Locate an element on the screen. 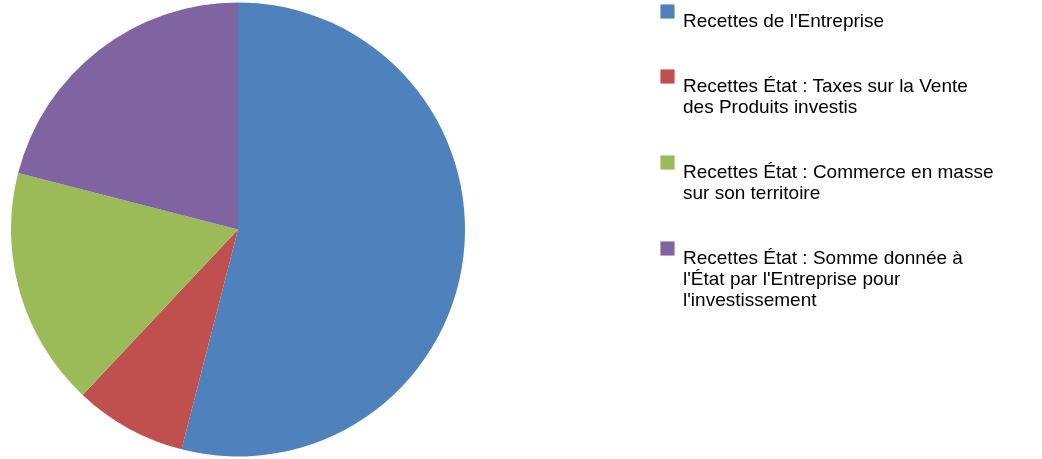 The height and width of the screenshot is (459, 1042). legend-label: Recettes État : Taxes sur la Vente des Produits investis is located at coordinates (825, 95).